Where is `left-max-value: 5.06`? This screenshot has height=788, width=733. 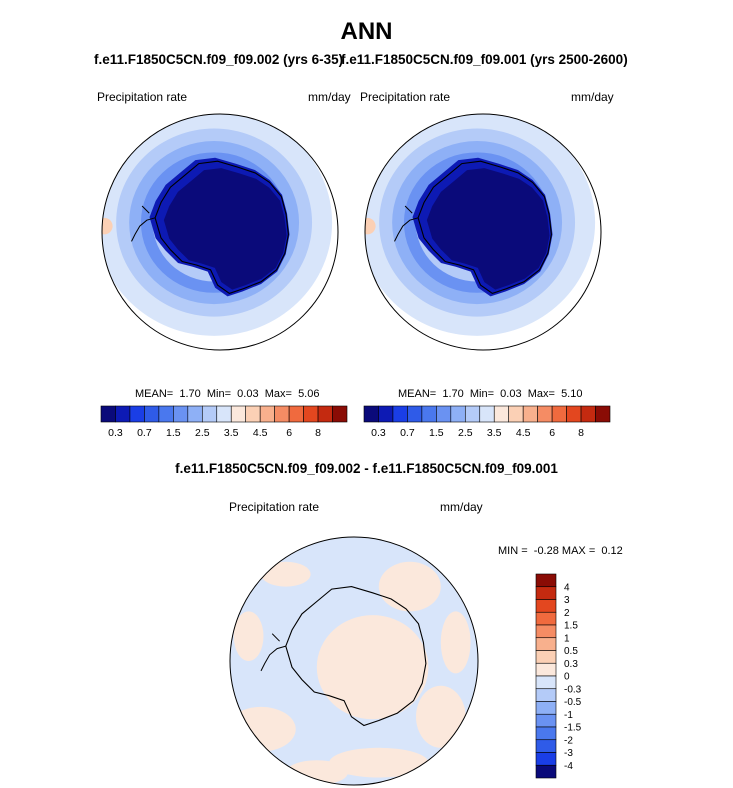 left-max-value: 5.06 is located at coordinates (309, 394).